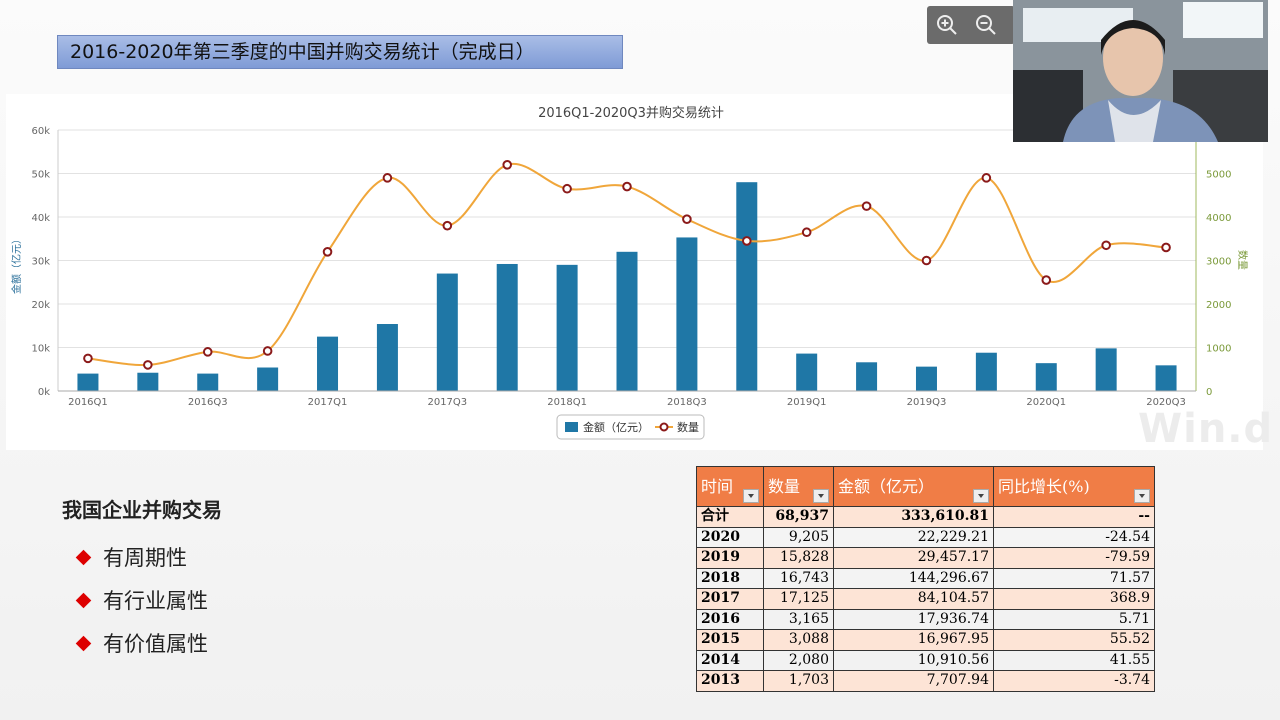  Describe the element at coordinates (1046, 377) in the screenshot. I see `bar-2020Q1` at that location.